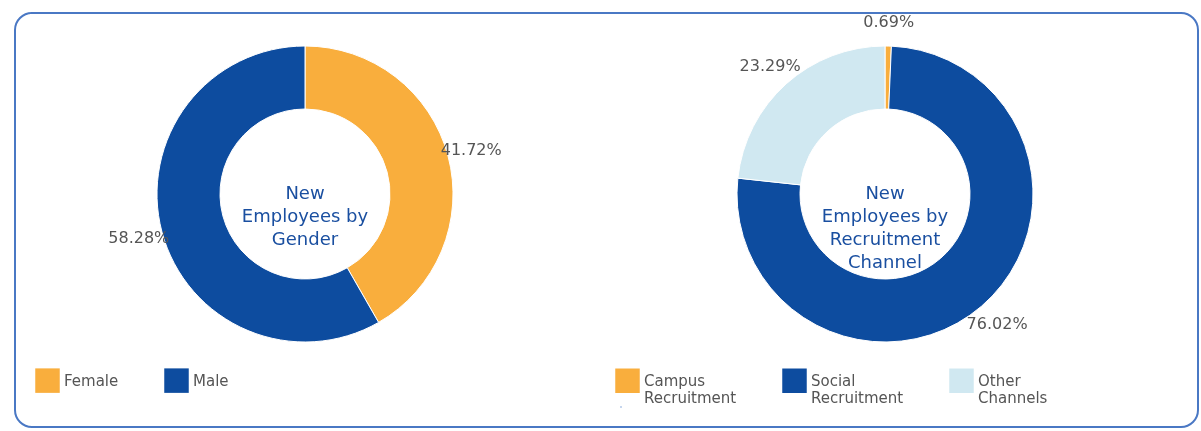  I want to click on legend-label: Male, so click(211, 380).